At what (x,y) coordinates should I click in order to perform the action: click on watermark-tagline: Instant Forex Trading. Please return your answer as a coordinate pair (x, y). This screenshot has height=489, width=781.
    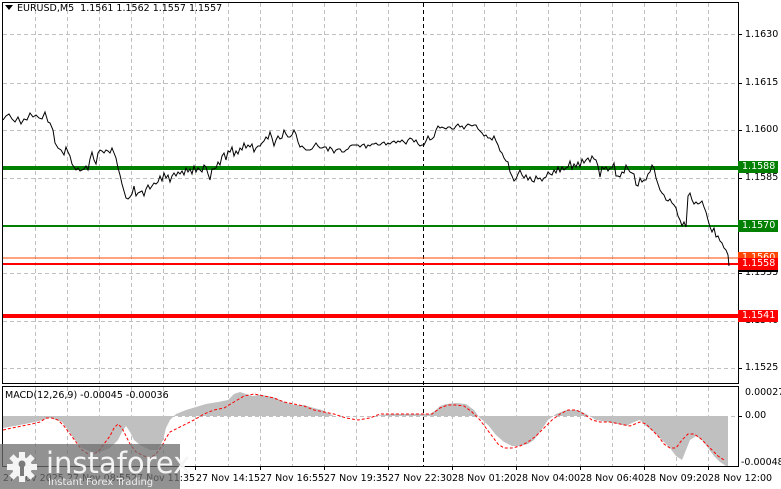
    Looking at the image, I should click on (101, 482).